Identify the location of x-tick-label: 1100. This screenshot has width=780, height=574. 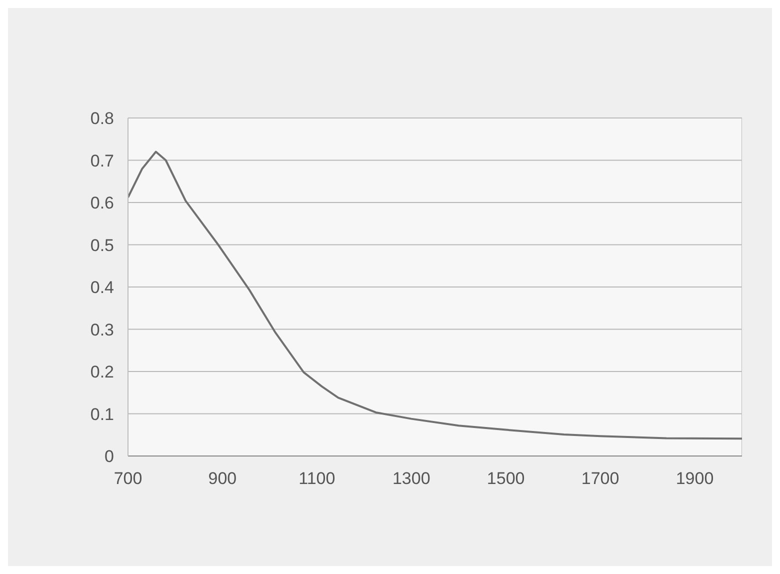
(317, 478).